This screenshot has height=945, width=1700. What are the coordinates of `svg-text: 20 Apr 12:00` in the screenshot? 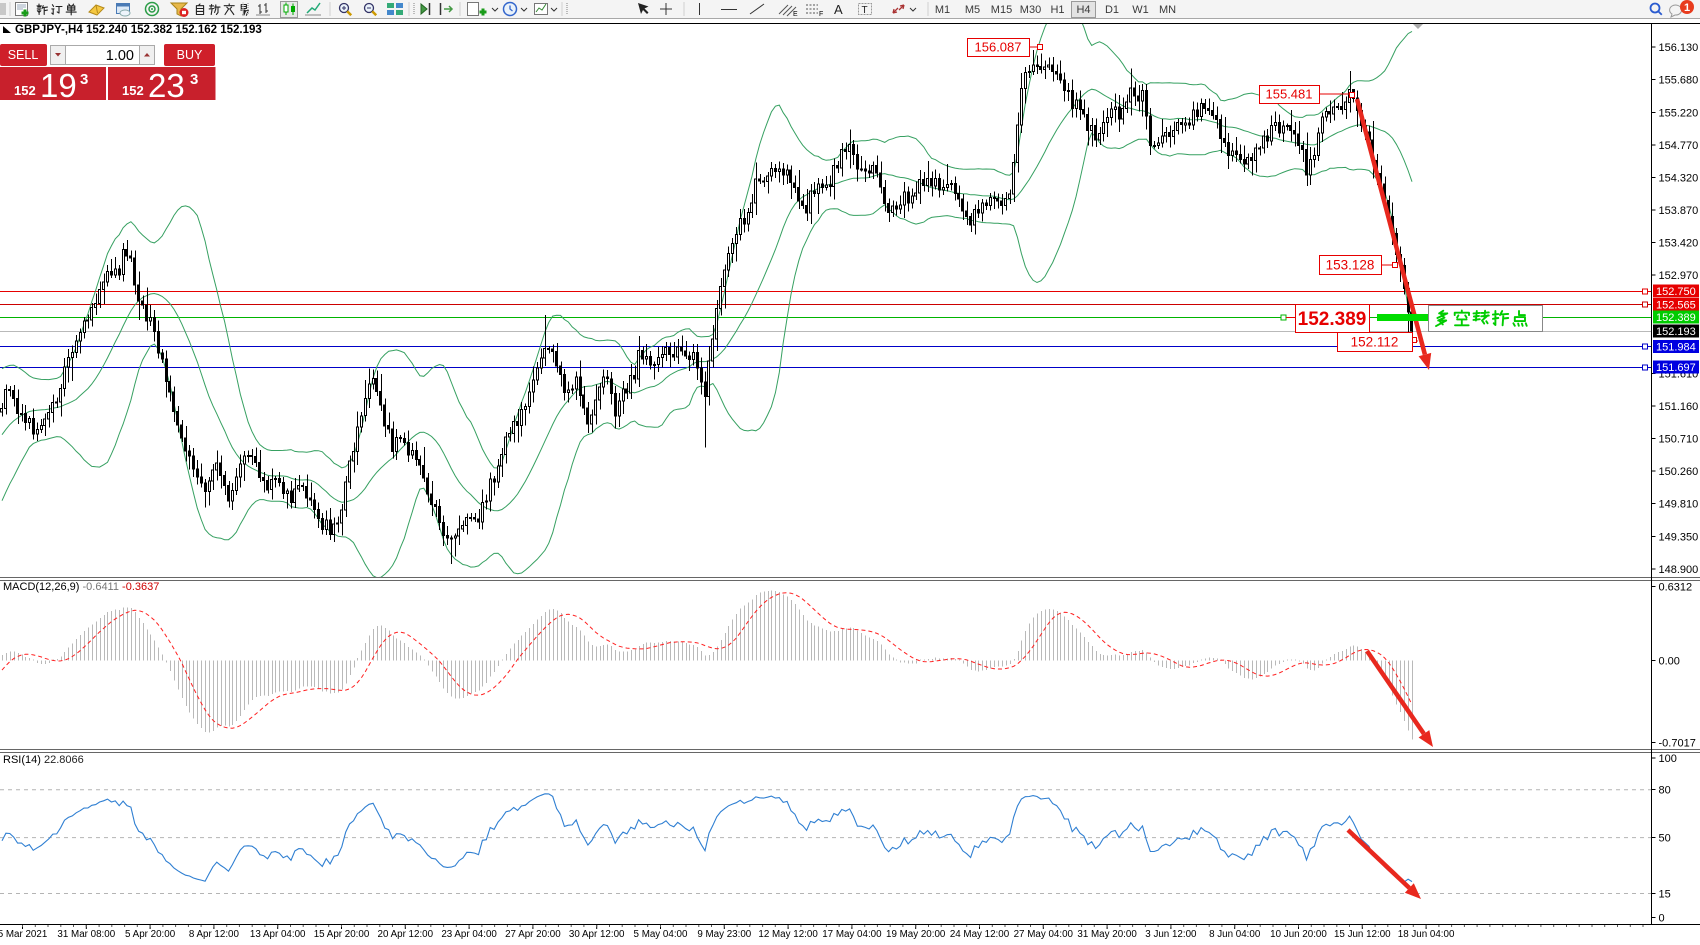 It's located at (406, 934).